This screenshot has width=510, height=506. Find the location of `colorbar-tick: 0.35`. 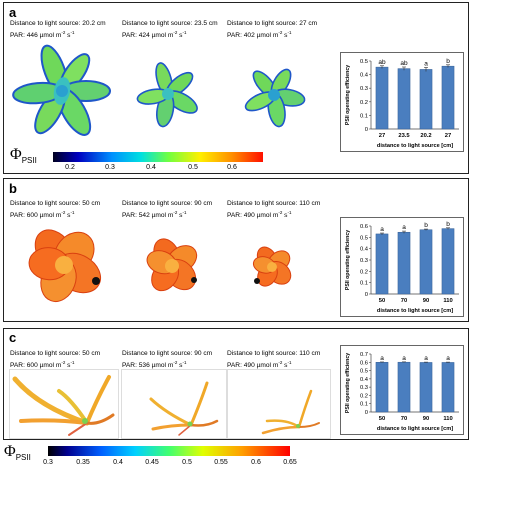

colorbar-tick: 0.35 is located at coordinates (83, 462).